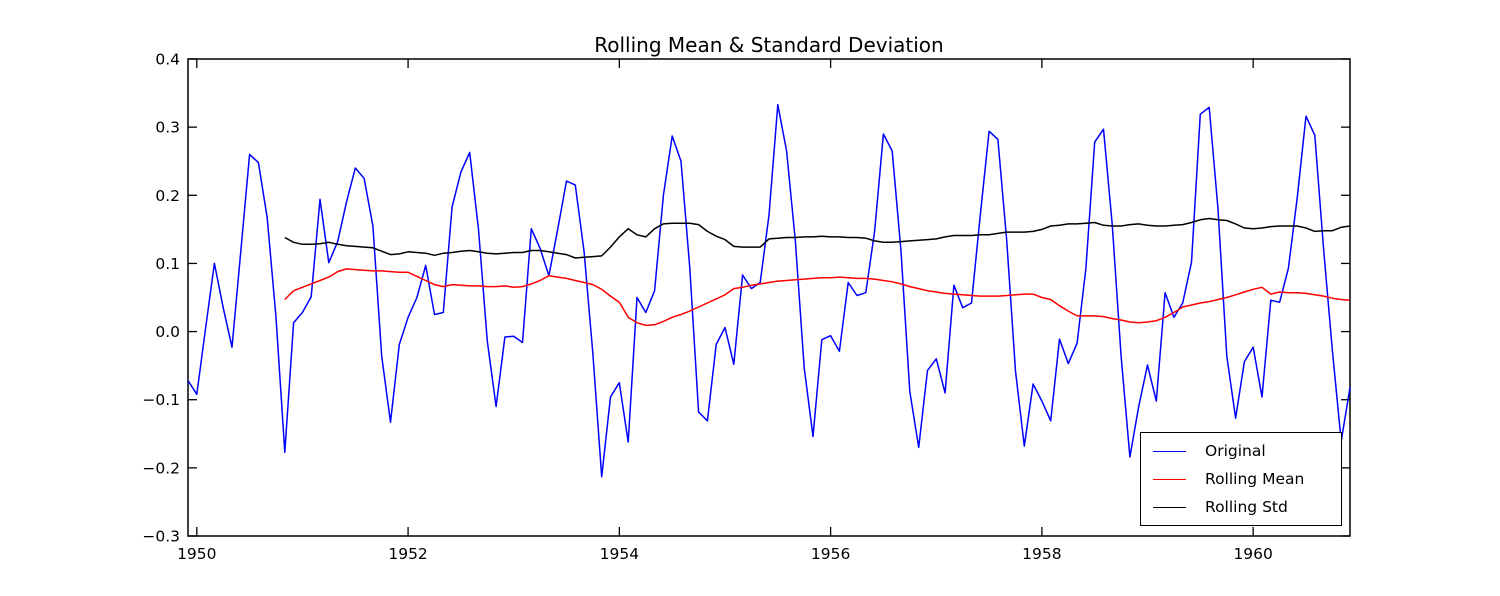  Describe the element at coordinates (161, 400) in the screenshot. I see `y-tick-label: −0.1` at that location.